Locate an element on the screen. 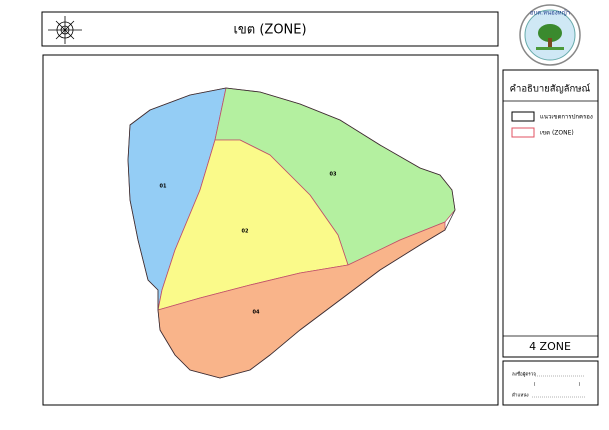 The height and width of the screenshot is (430, 609). zone-label: 02 is located at coordinates (245, 232).